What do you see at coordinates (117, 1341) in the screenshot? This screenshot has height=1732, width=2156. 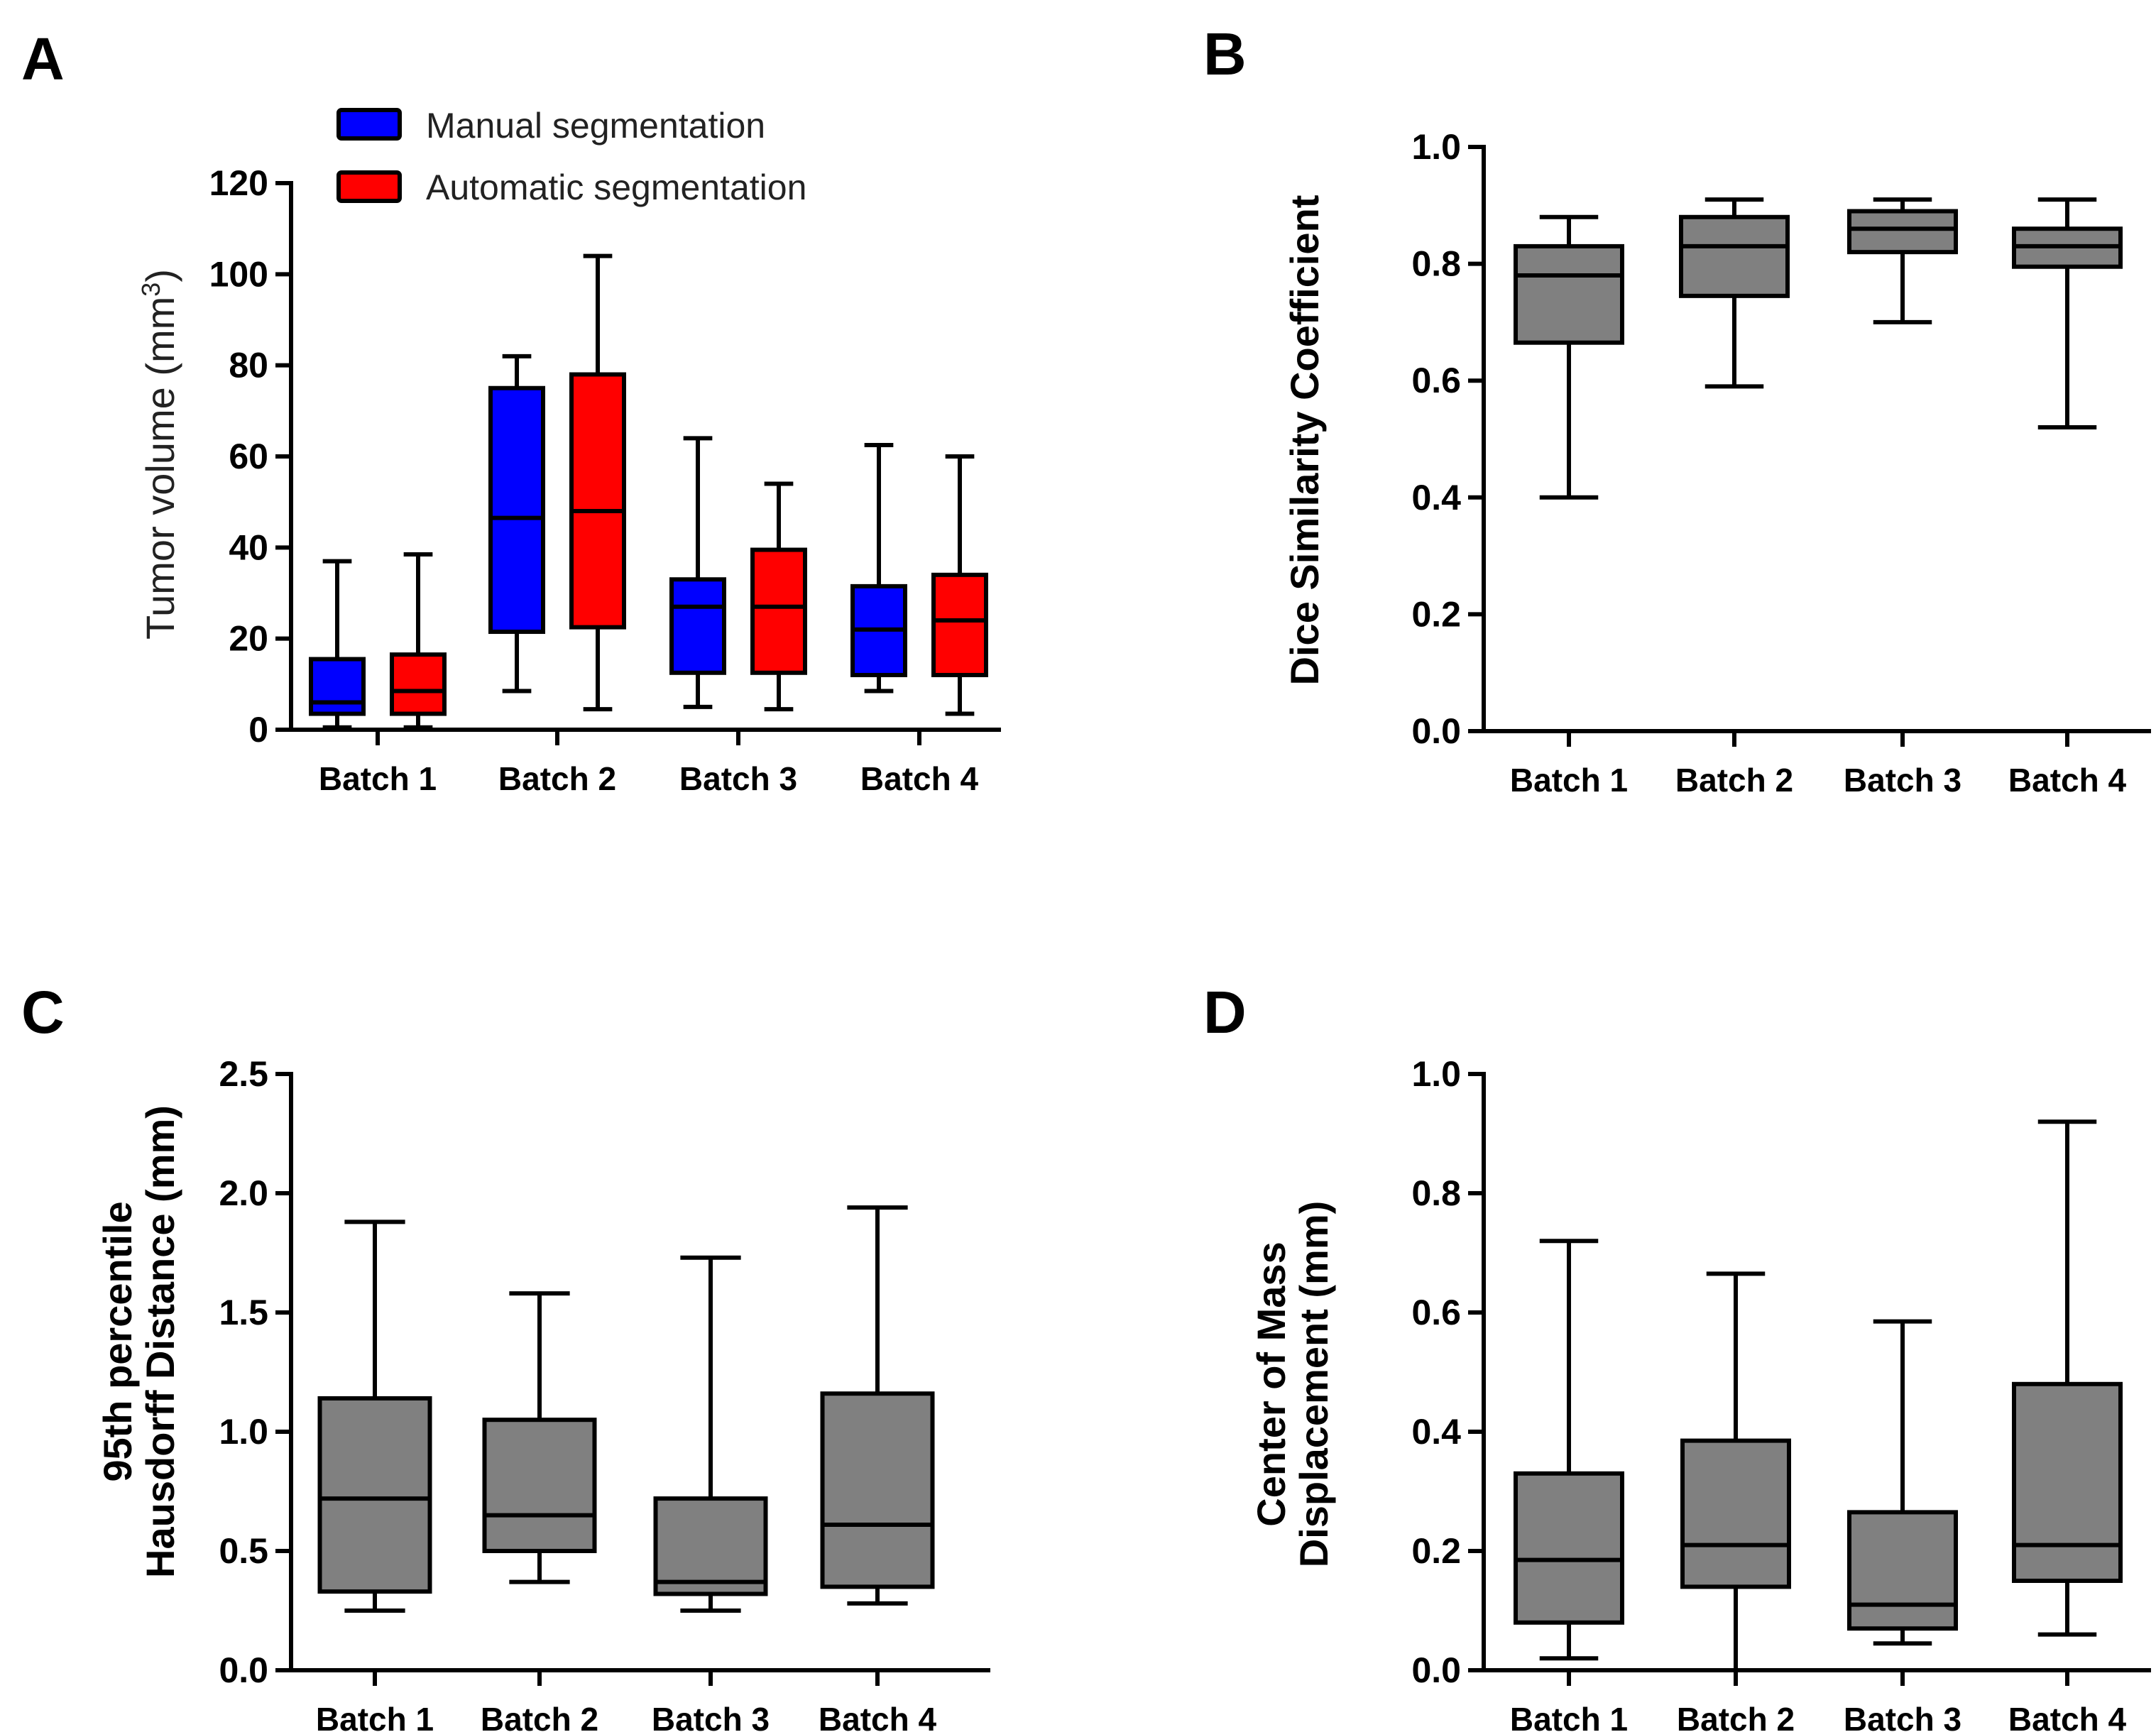 I see `y-axis-label-line-1: 95th percentile` at bounding box center [117, 1341].